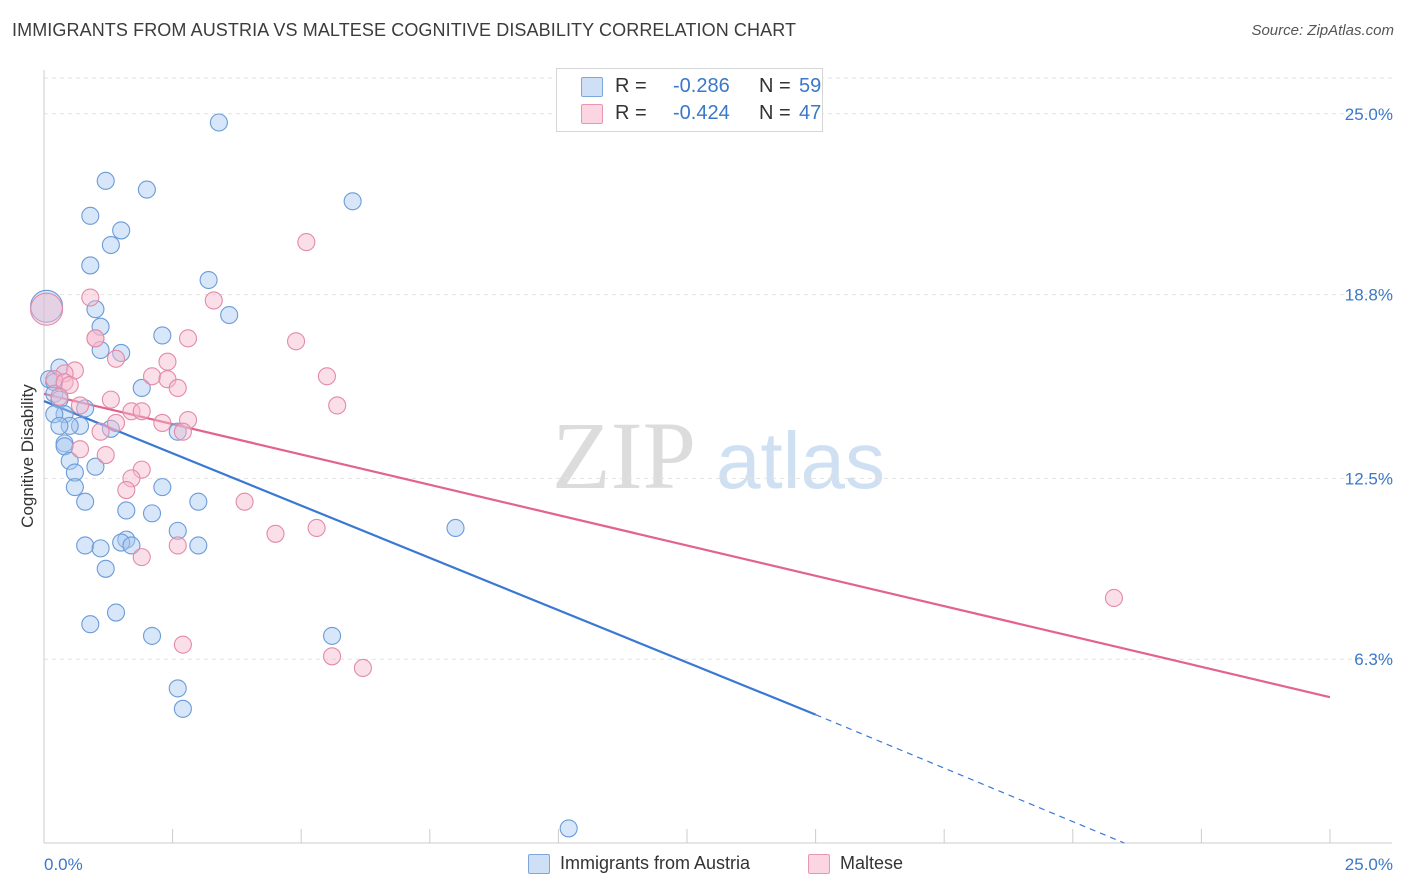 This screenshot has height=892, width=1406. Describe the element at coordinates (819, 864) in the screenshot. I see `legend-swatch-maltese` at that location.